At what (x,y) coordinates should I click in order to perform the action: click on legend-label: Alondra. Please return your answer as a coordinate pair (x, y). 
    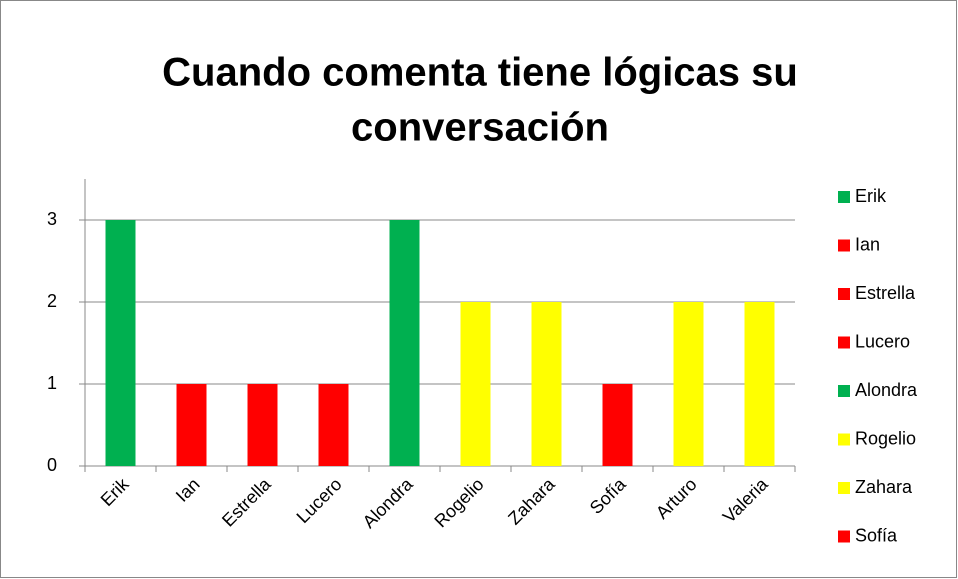
    Looking at the image, I should click on (886, 390).